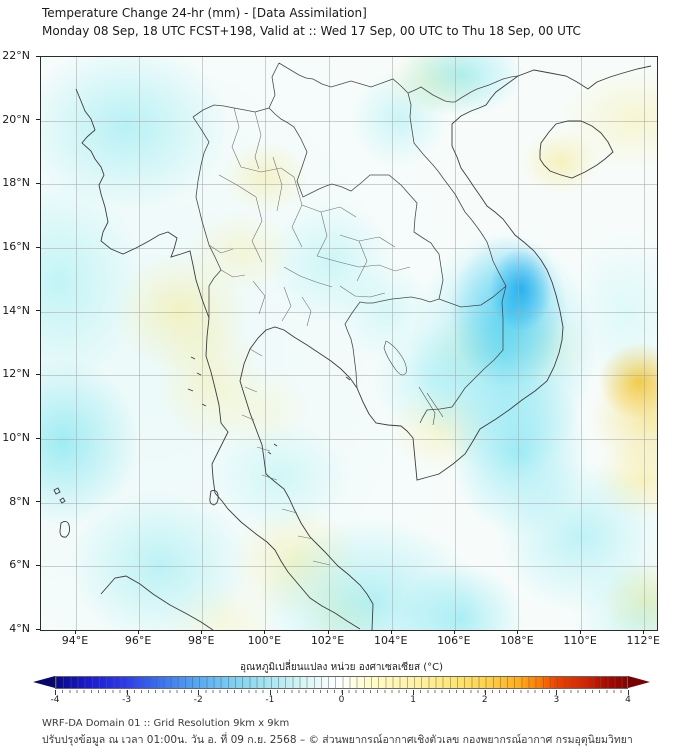  Describe the element at coordinates (639, 682) in the screenshot. I see `colorbar-overflow-arrow` at that location.